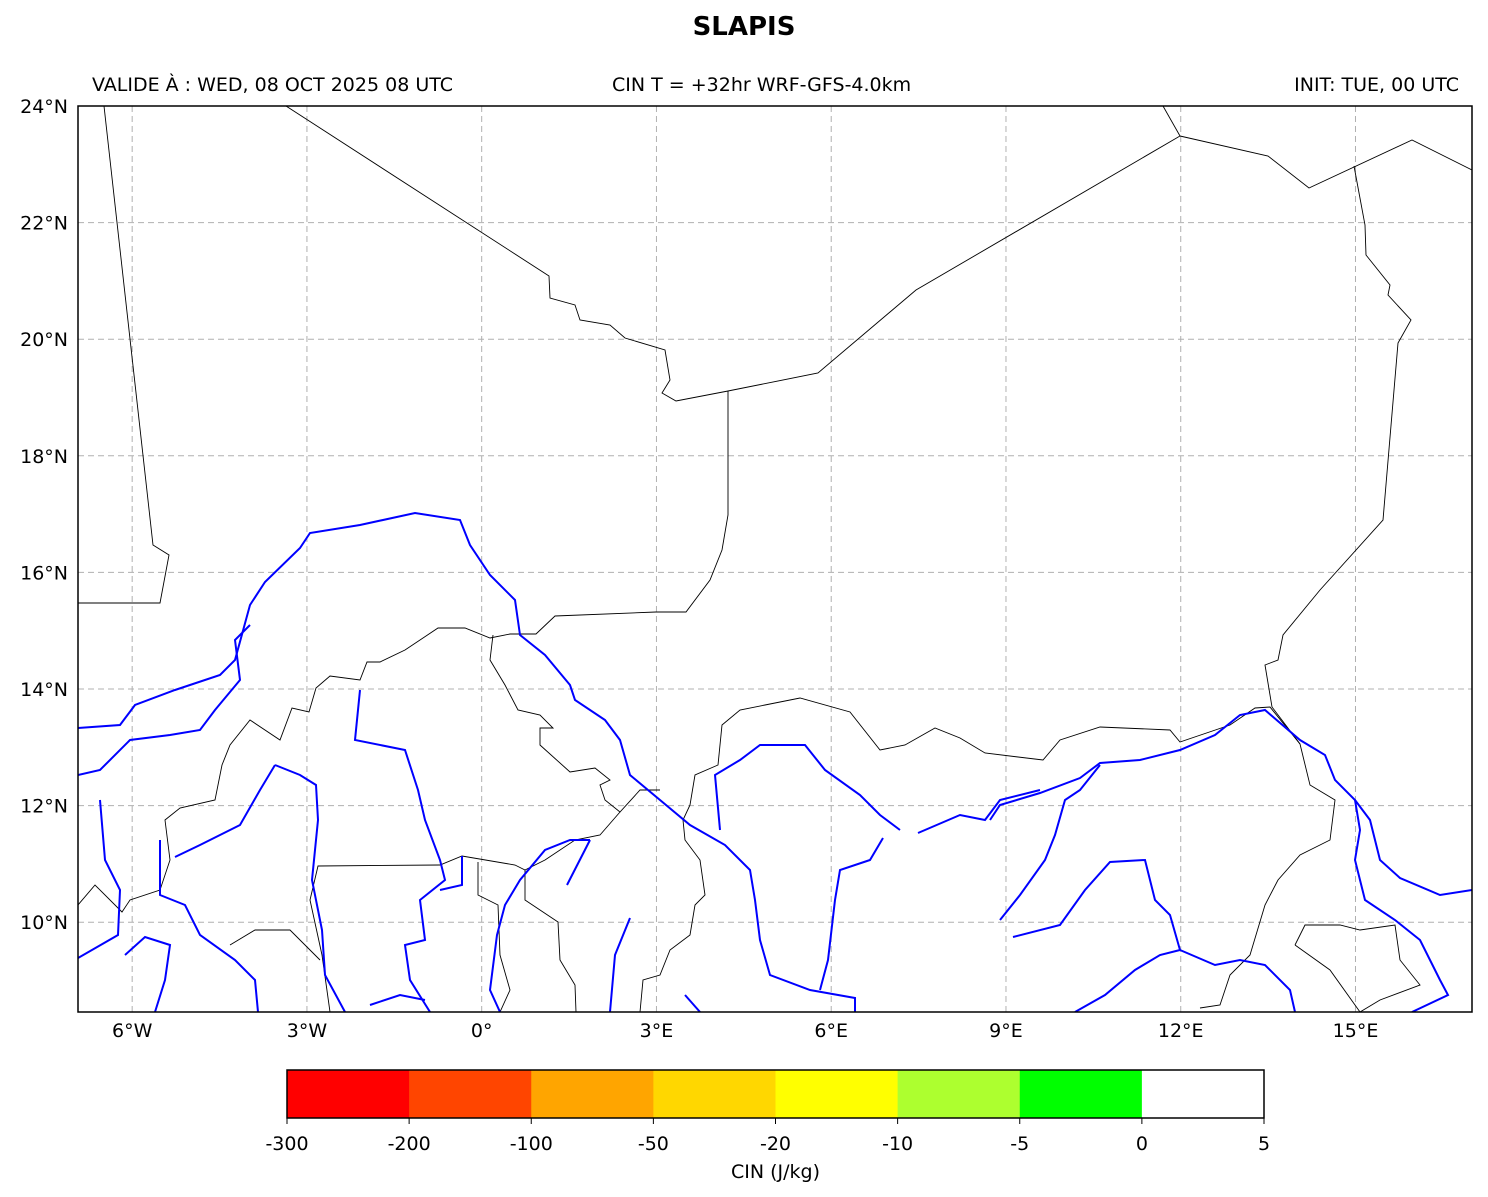 This screenshot has height=1197, width=1488. I want to click on colorbar-tick-label: -100, so click(531, 1144).